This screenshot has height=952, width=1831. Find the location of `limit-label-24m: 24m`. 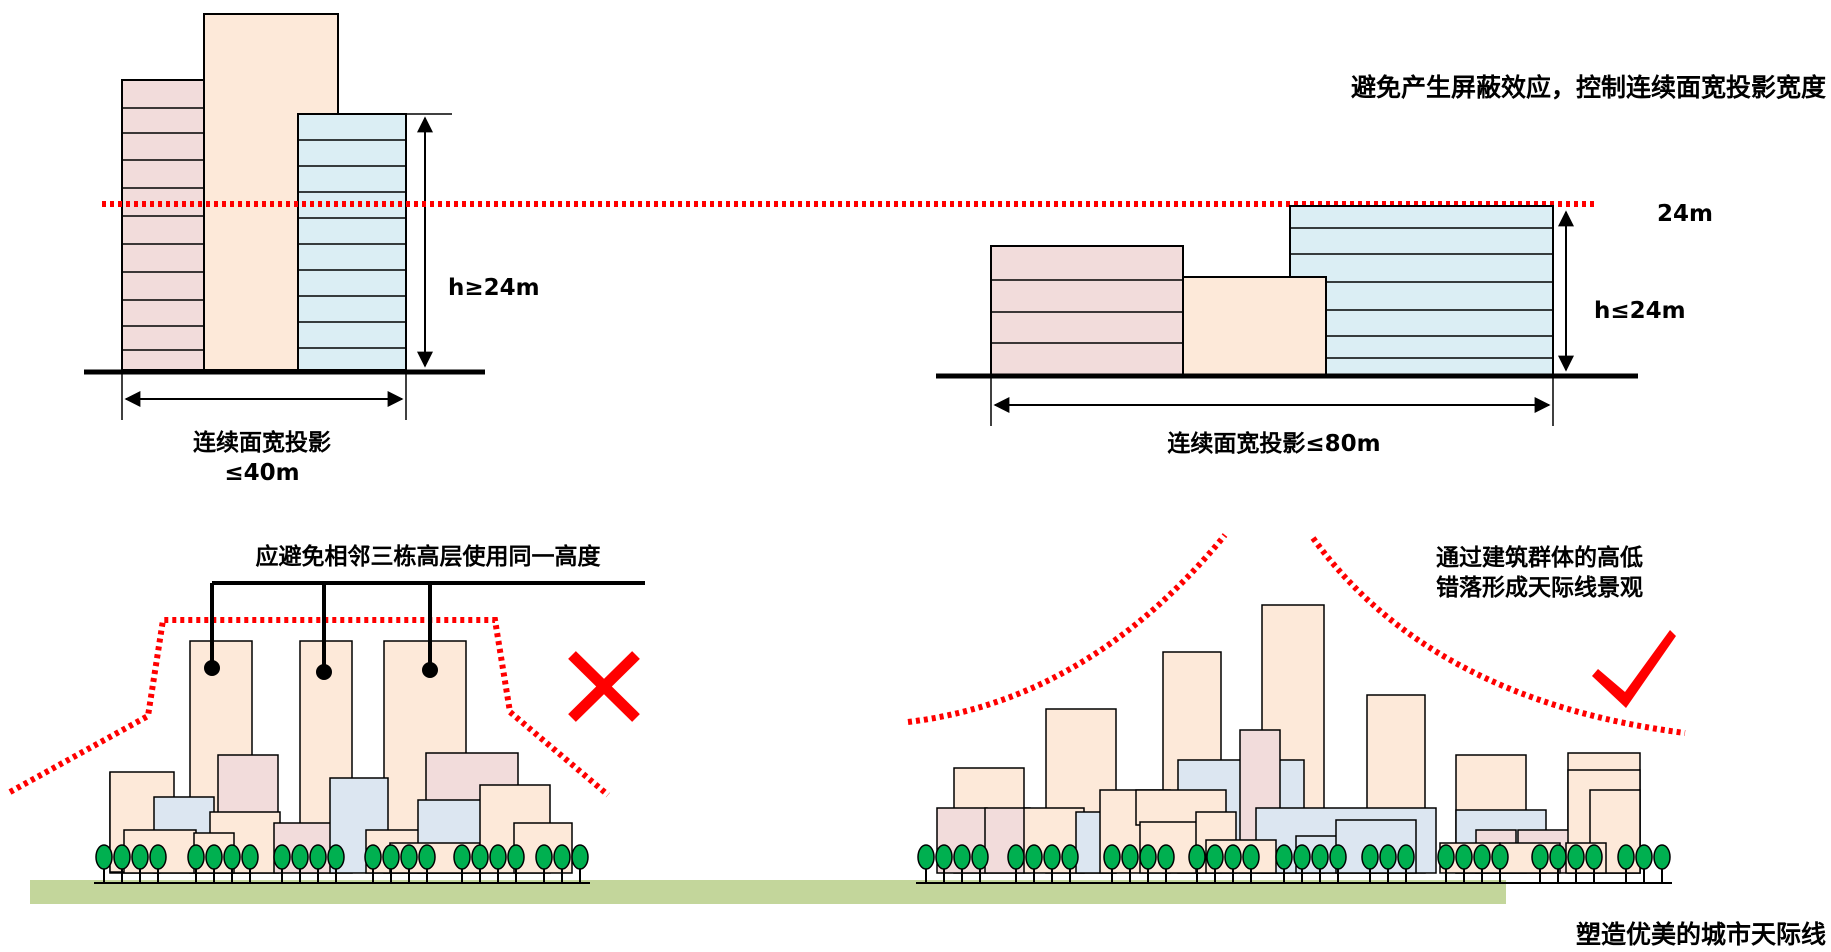

limit-label-24m: 24m is located at coordinates (1685, 214).